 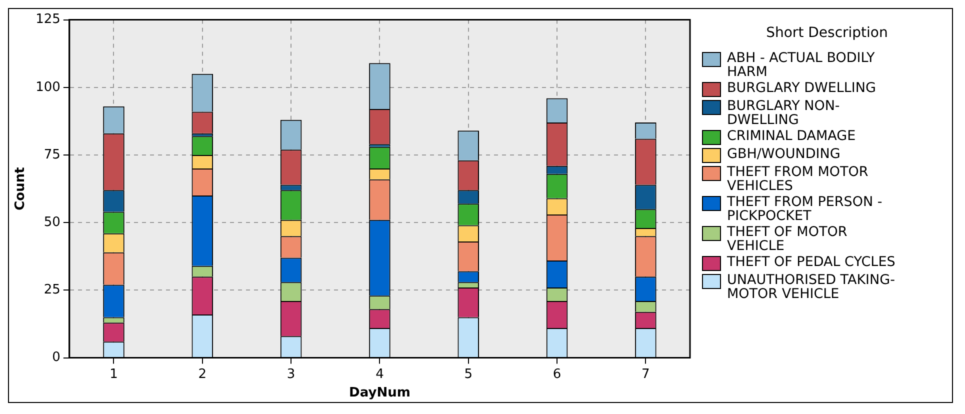 What do you see at coordinates (291, 374) in the screenshot?
I see `x-tick-label: 3` at bounding box center [291, 374].